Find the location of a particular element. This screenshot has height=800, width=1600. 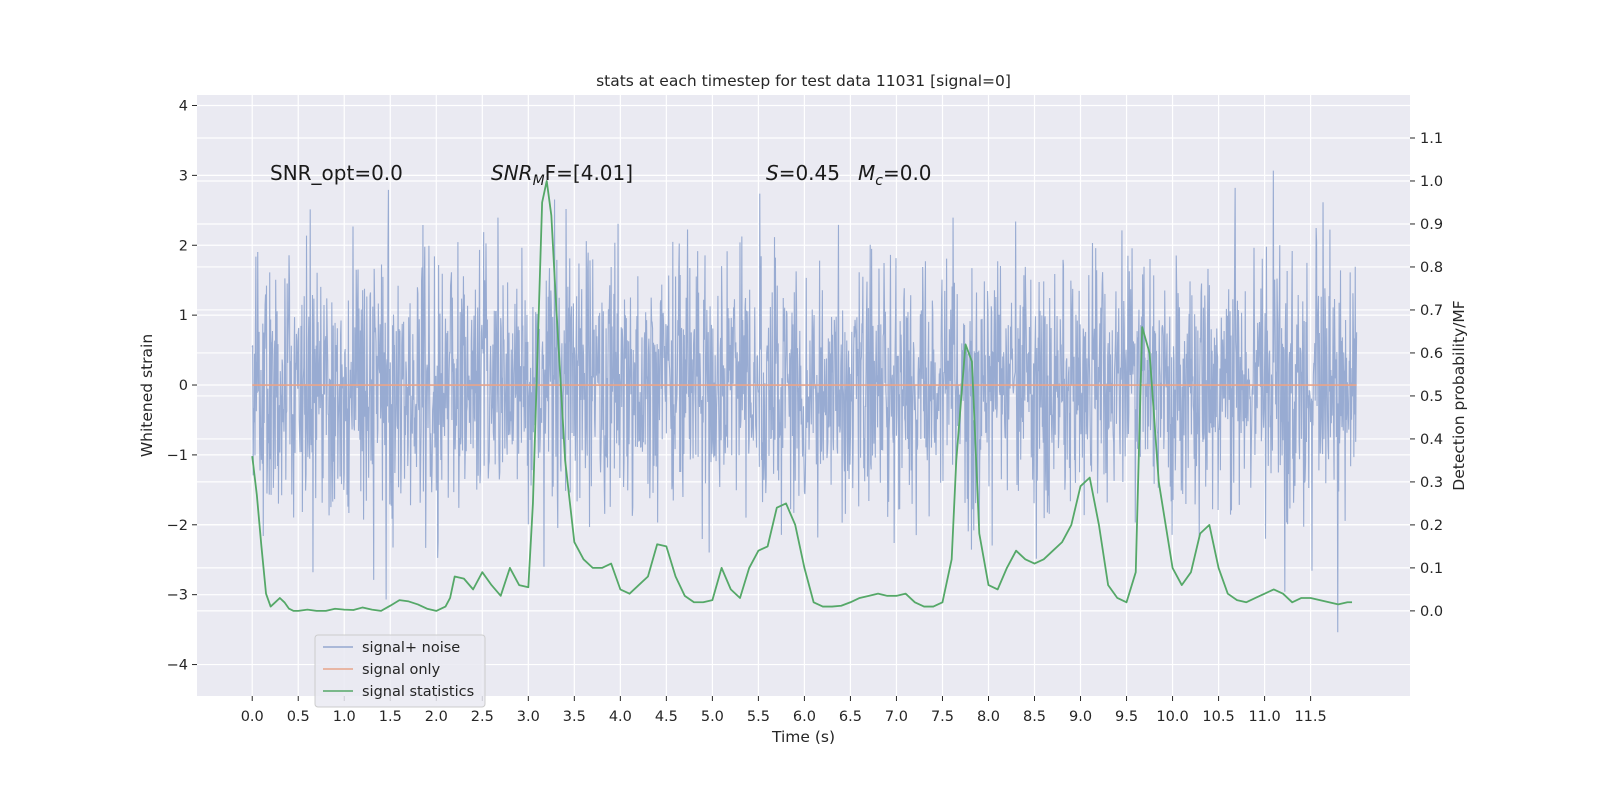

annotation-snr-mf: SNRMF=[4.01] is located at coordinates (562, 175).